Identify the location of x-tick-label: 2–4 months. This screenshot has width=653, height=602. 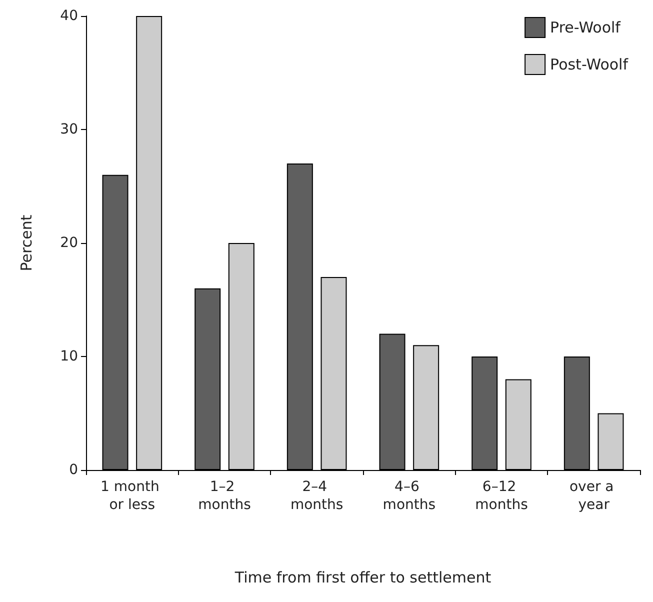
(317, 496).